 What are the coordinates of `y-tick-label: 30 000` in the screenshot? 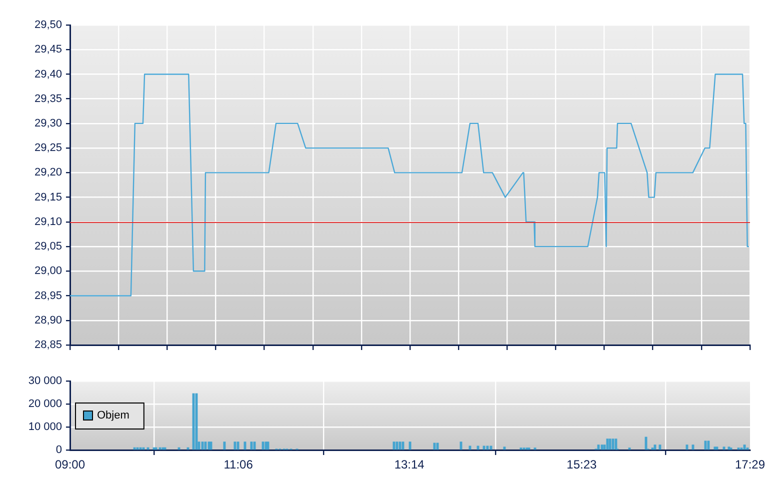 It's located at (45, 381).